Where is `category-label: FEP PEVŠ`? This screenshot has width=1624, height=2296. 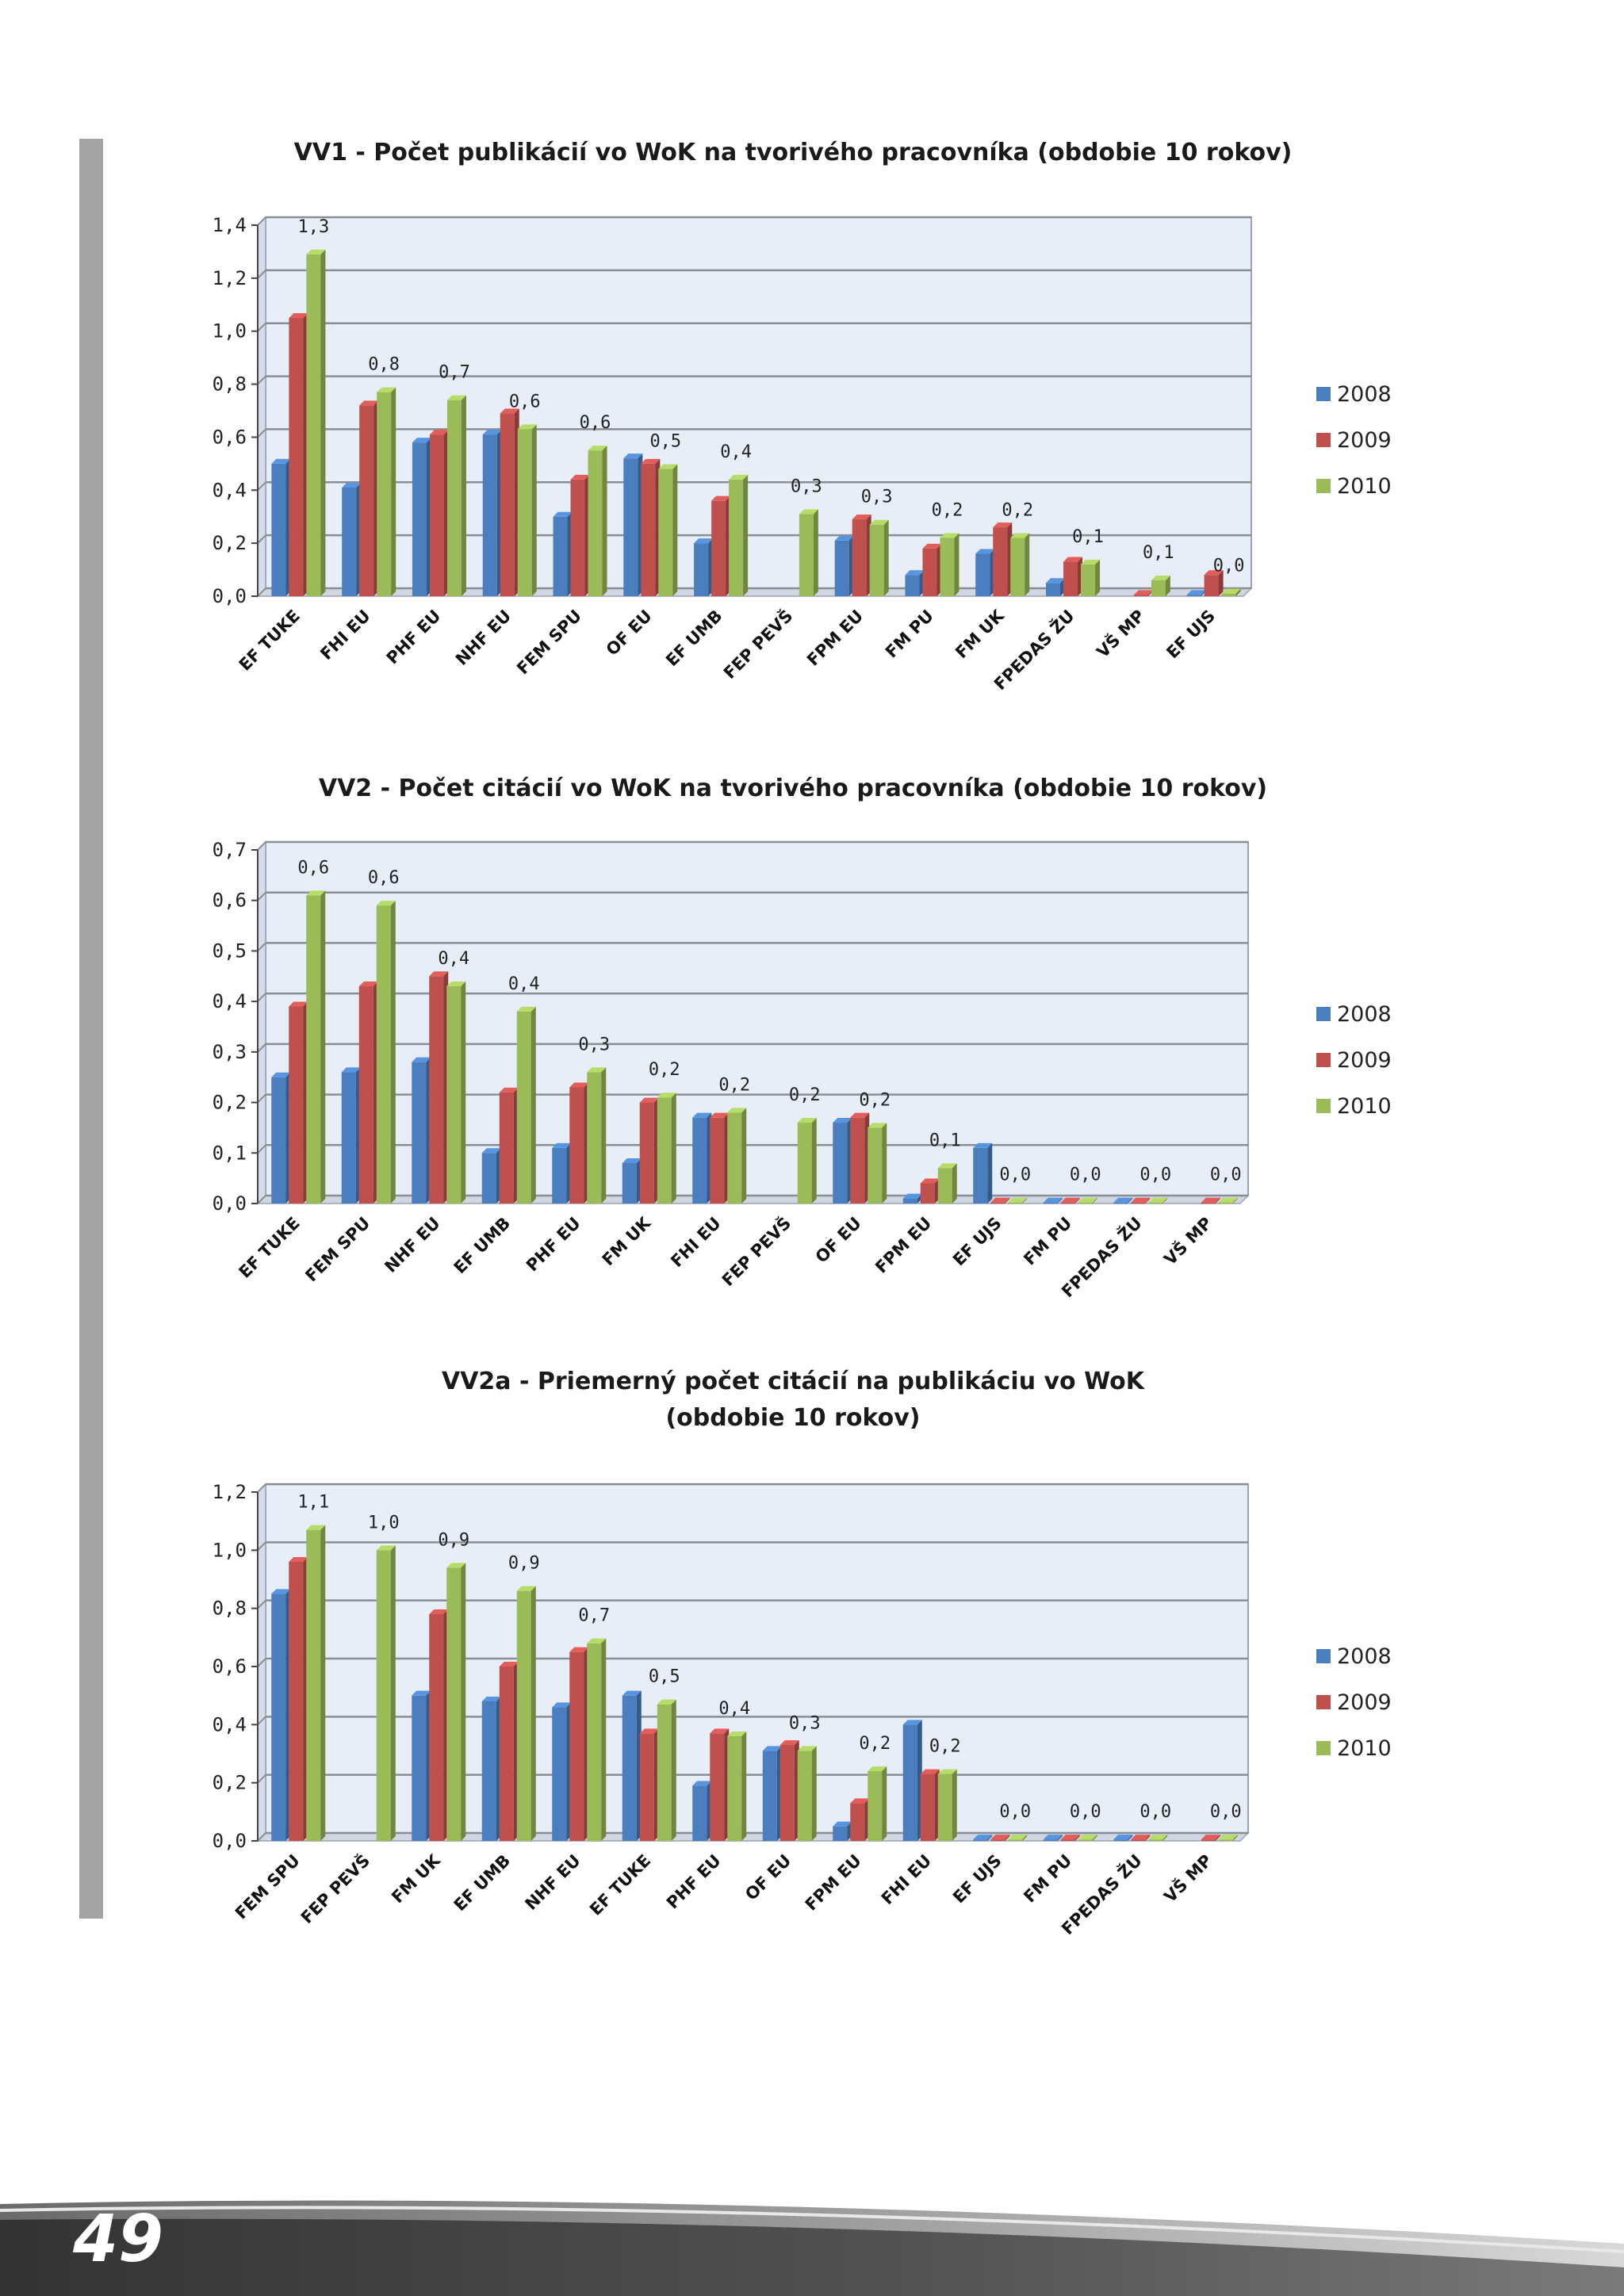
category-label: FEP PEVŠ is located at coordinates (757, 645).